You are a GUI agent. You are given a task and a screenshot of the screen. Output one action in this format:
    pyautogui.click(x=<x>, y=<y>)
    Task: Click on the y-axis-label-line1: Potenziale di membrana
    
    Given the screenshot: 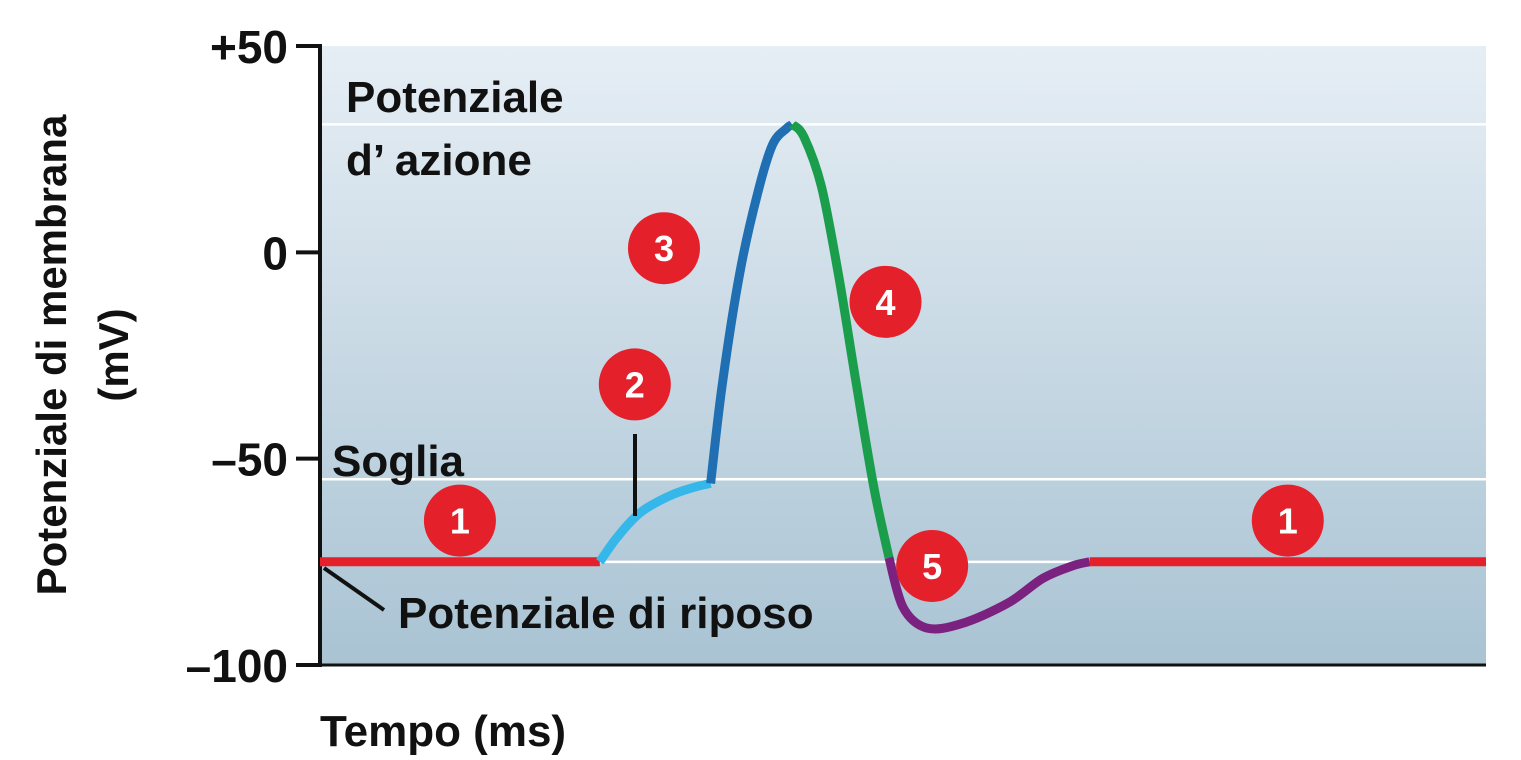 What is the action you would take?
    pyautogui.click(x=51, y=354)
    